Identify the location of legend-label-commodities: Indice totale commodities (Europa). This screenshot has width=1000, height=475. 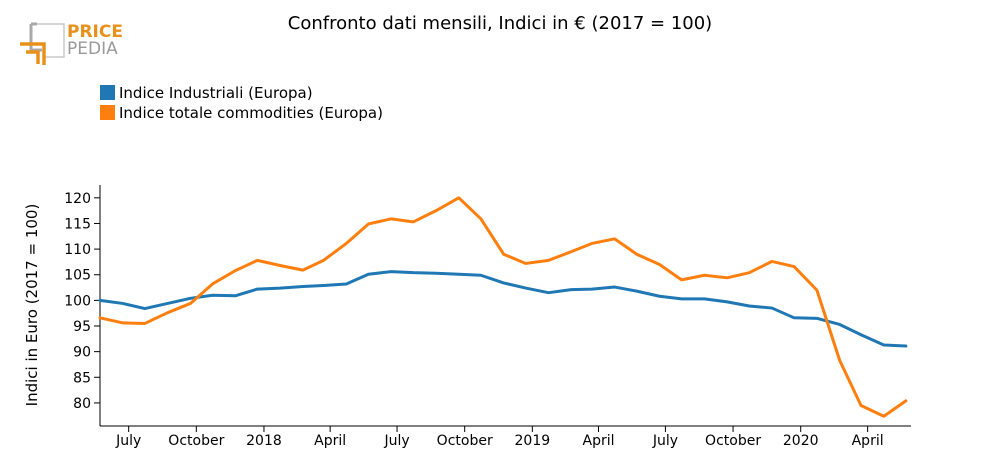
(251, 113).